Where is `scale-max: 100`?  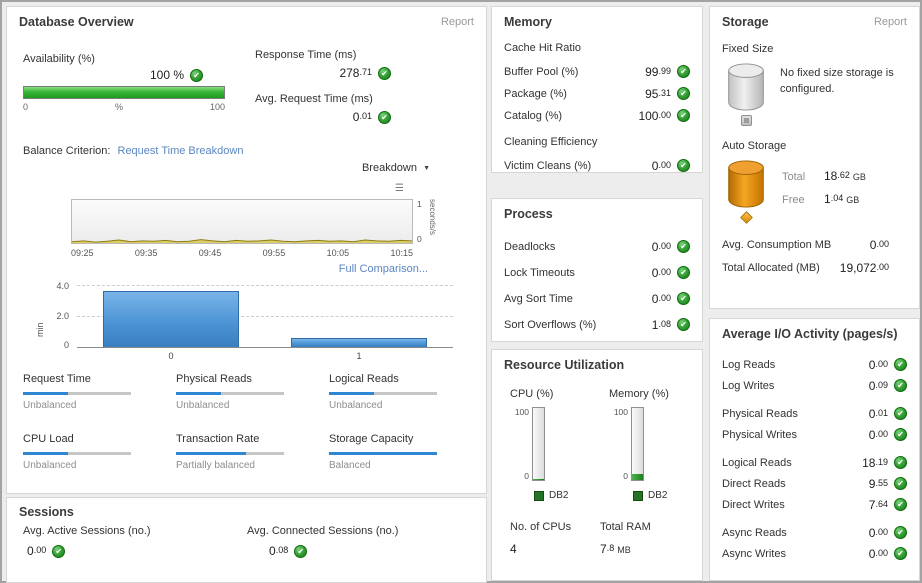 scale-max: 100 is located at coordinates (217, 107).